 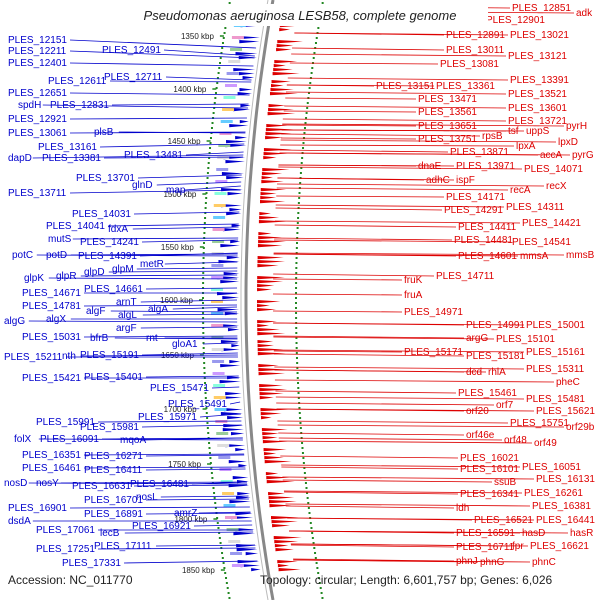 What do you see at coordinates (515, 20) in the screenshot?
I see `gene-label: PLES_12901` at bounding box center [515, 20].